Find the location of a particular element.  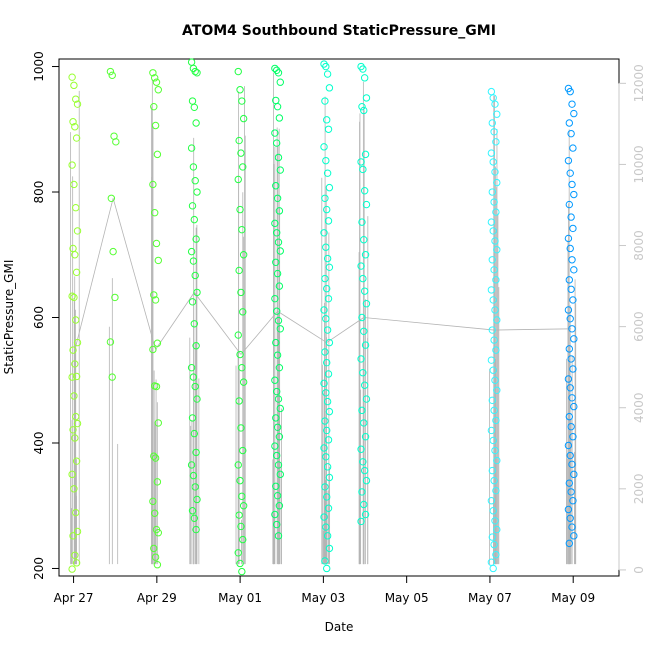

x-tick-label: May 01 is located at coordinates (240, 598).